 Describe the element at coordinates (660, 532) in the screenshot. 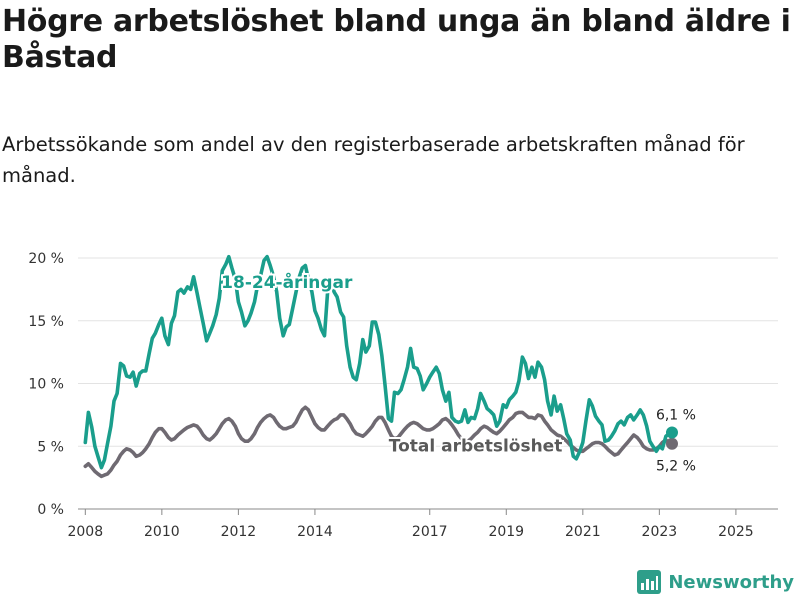

I see `x-tick-label: 2023` at that location.